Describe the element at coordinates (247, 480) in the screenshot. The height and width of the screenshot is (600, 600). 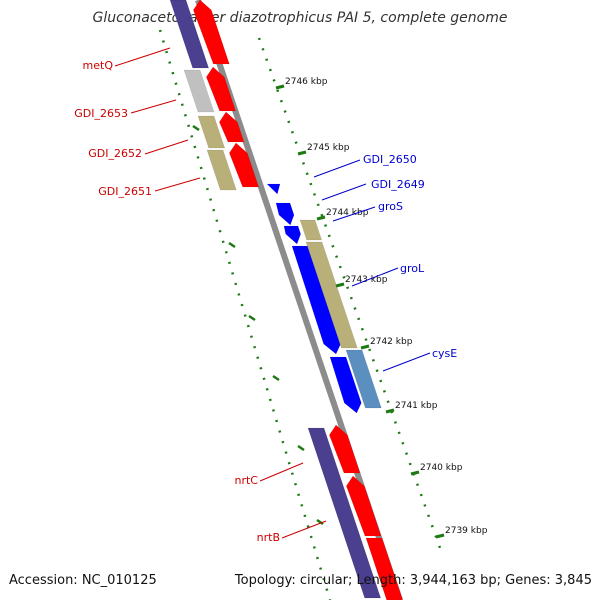
I see `gene-label-reverse: nrtC` at that location.